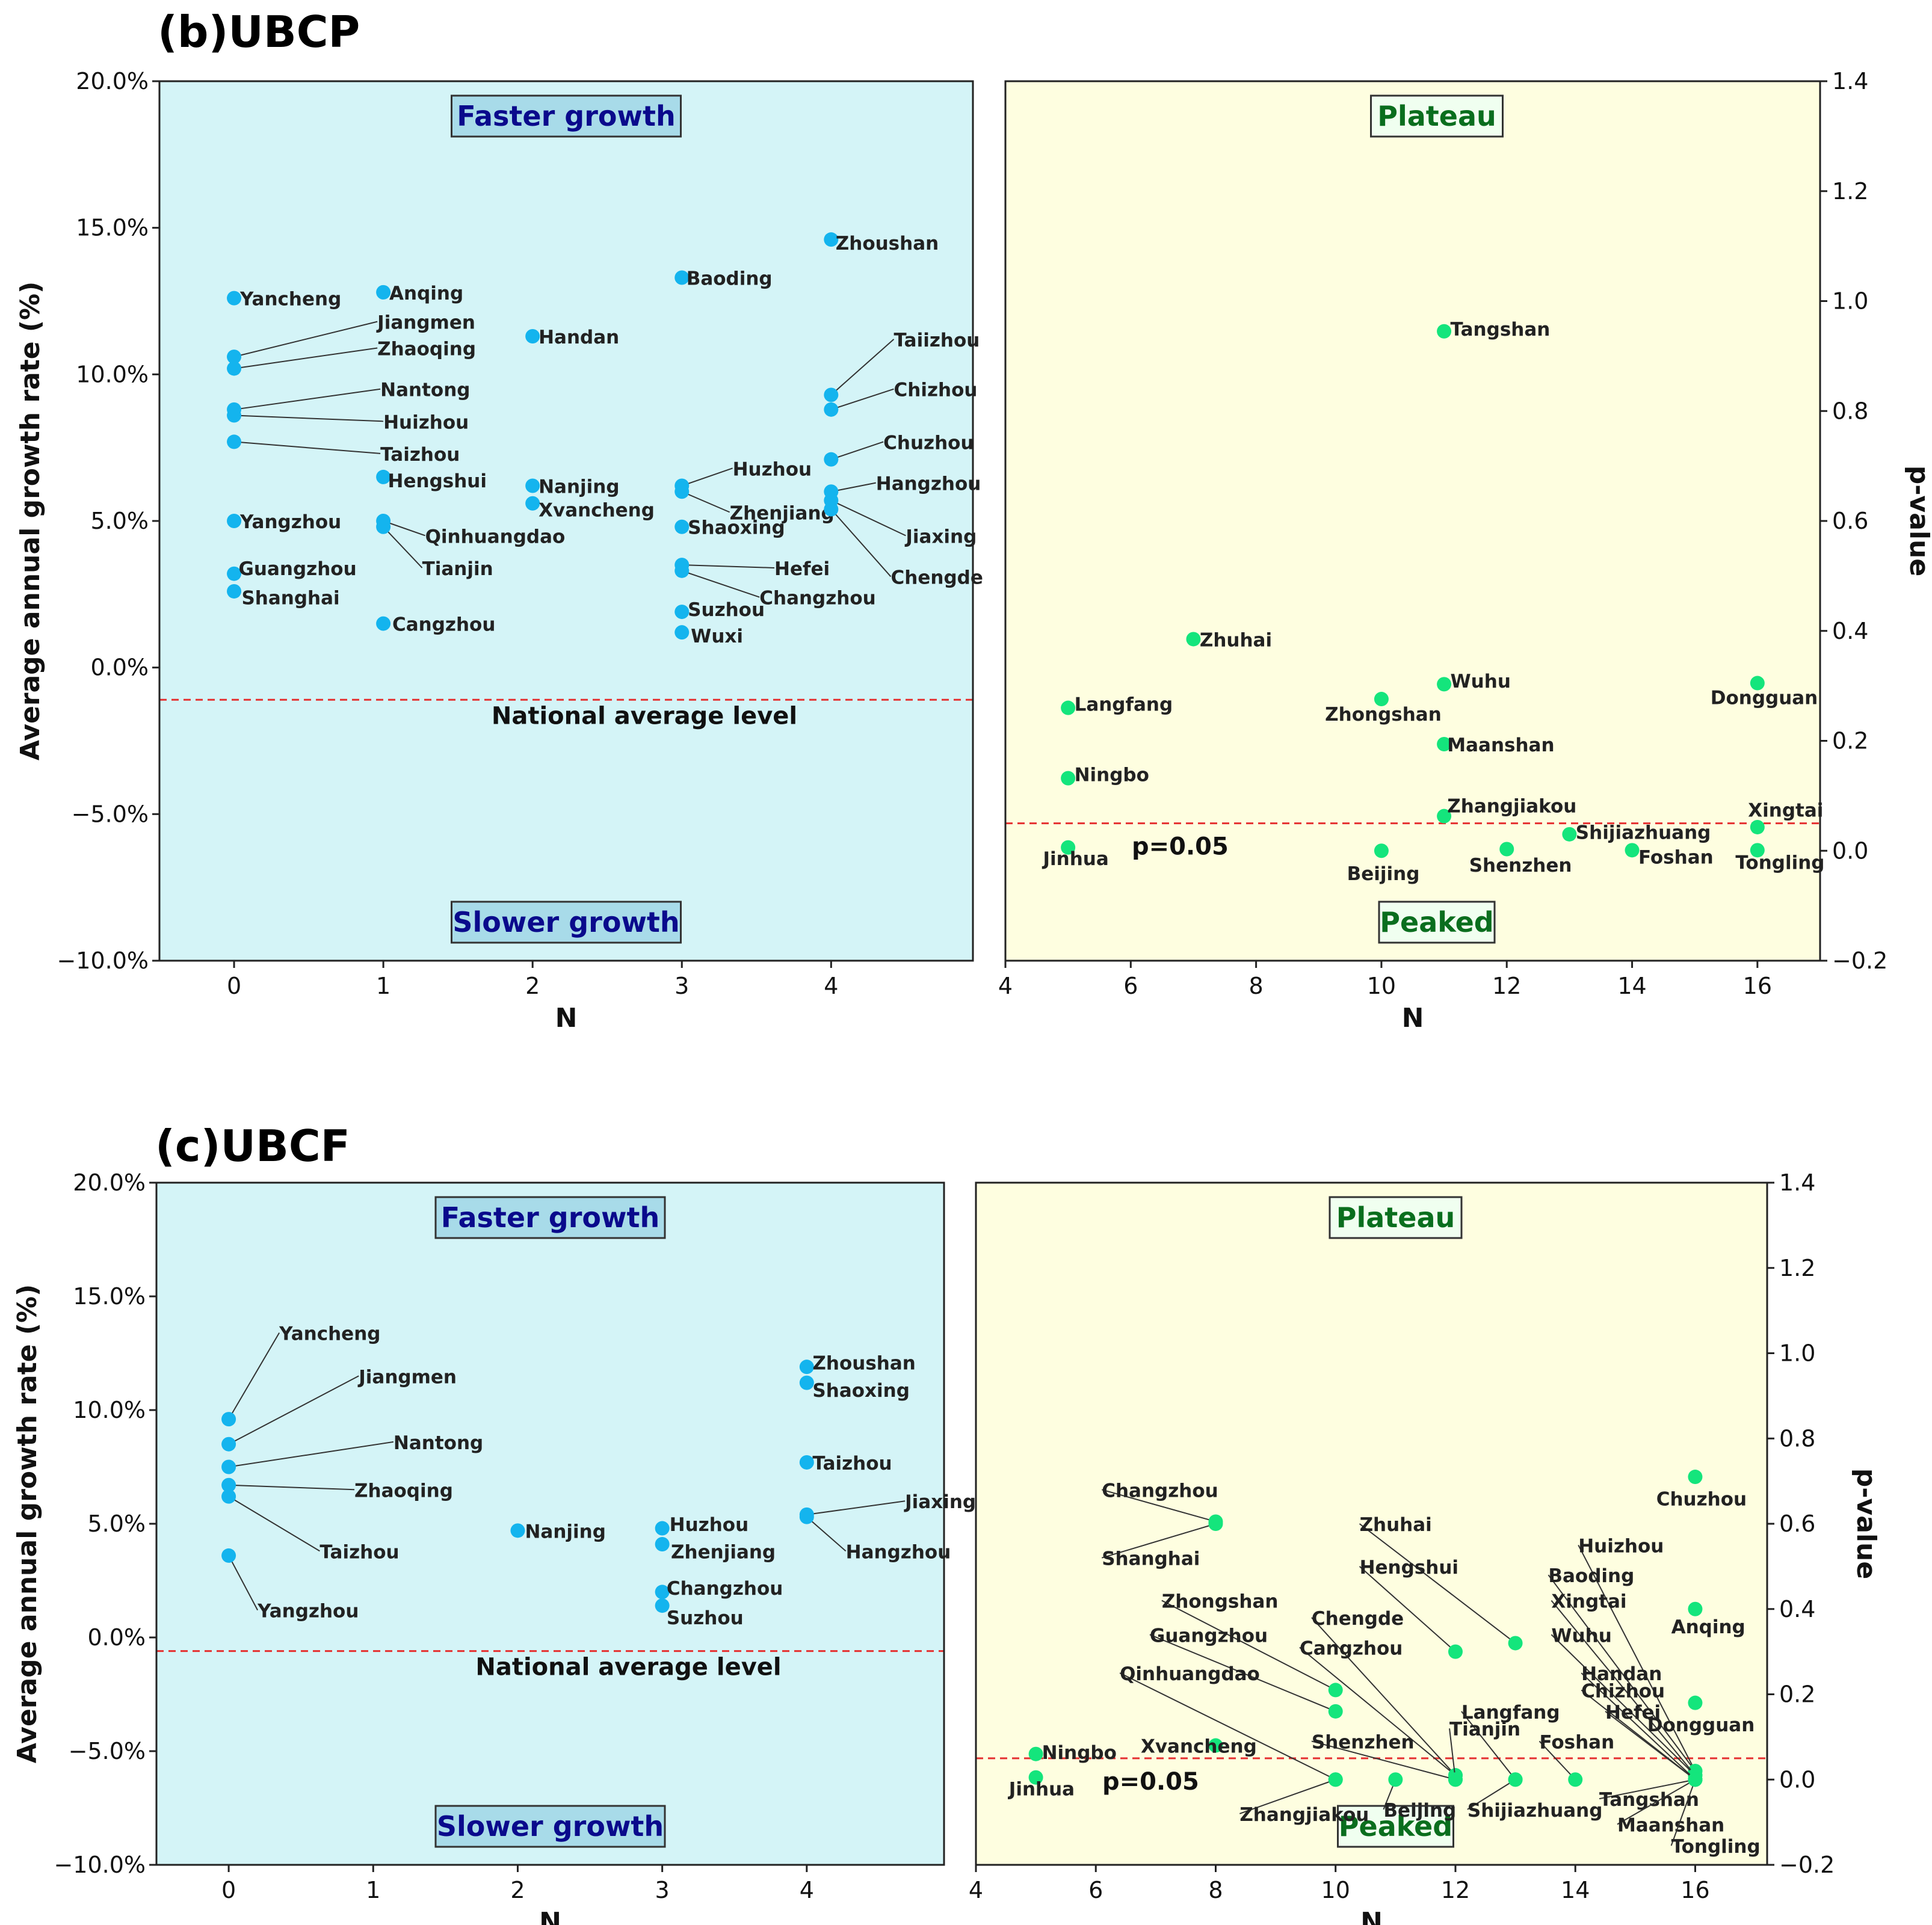  I want to click on point-label: Jiangmen, so click(425, 323).